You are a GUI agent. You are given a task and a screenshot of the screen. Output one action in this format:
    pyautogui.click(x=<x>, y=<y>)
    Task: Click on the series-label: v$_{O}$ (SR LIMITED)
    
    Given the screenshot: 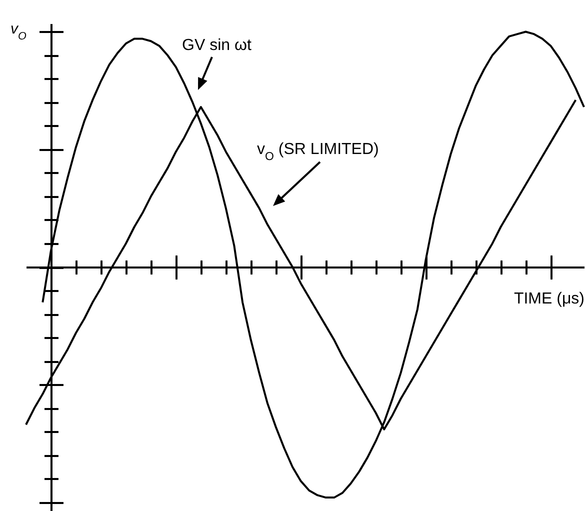 What is the action you would take?
    pyautogui.click(x=318, y=152)
    